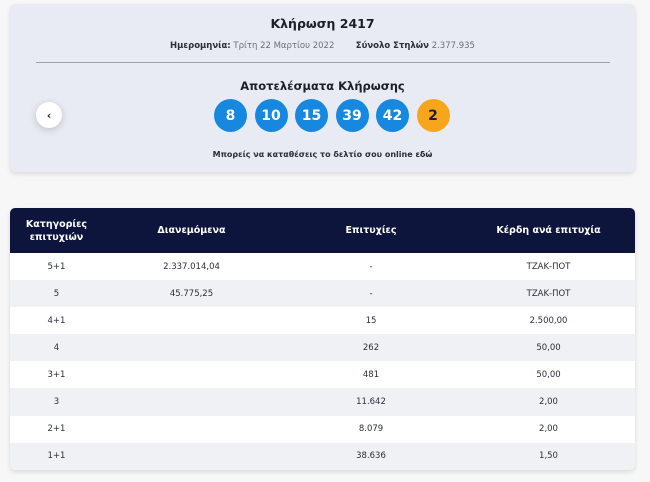  What do you see at coordinates (284, 46) in the screenshot?
I see `date-value: Τρίτη 22 Μαρτίου 2022` at bounding box center [284, 46].